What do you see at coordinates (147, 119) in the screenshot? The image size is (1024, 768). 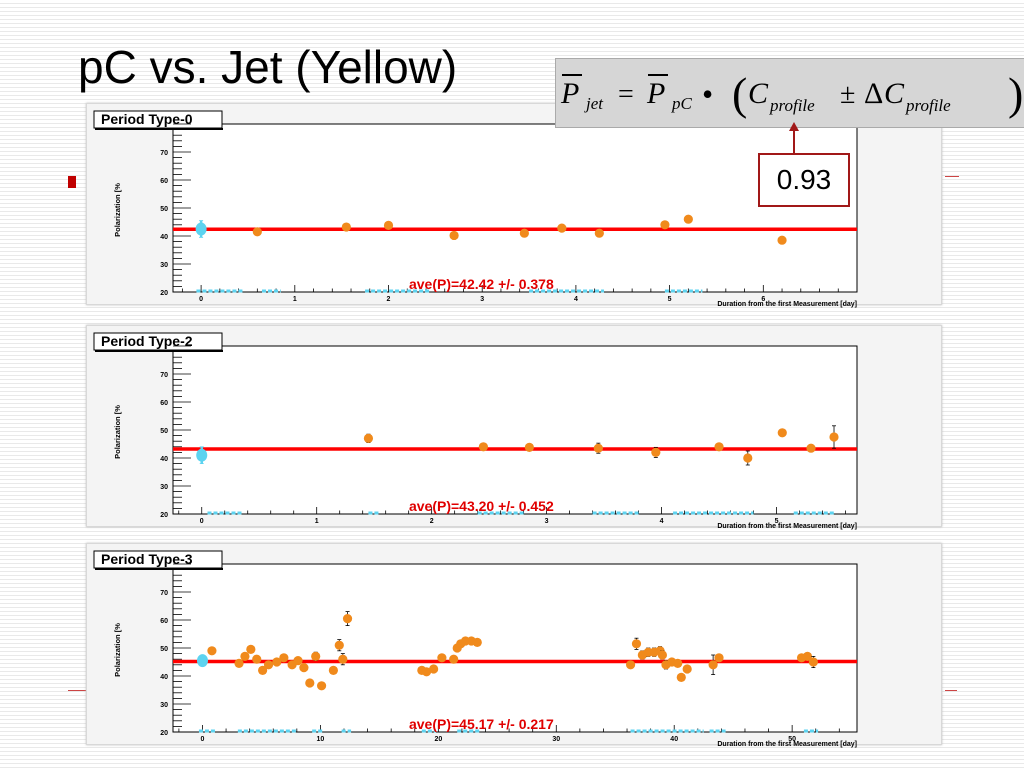 I see `panel-label: Period Type-0` at bounding box center [147, 119].